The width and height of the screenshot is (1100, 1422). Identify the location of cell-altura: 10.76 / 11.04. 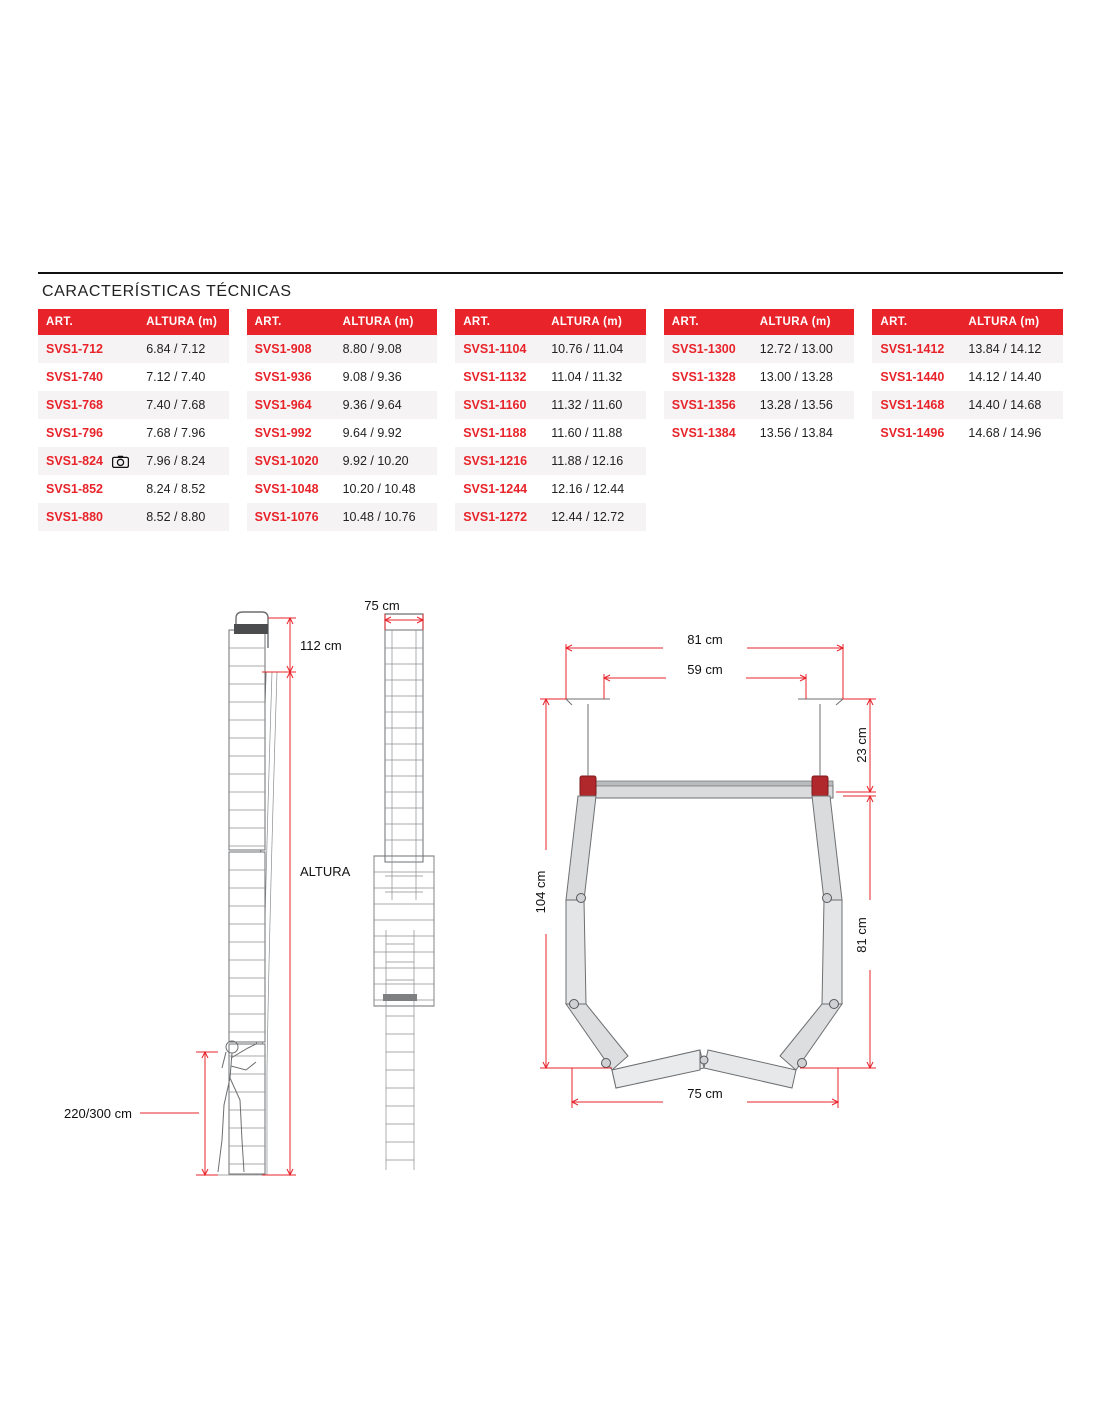
(587, 349).